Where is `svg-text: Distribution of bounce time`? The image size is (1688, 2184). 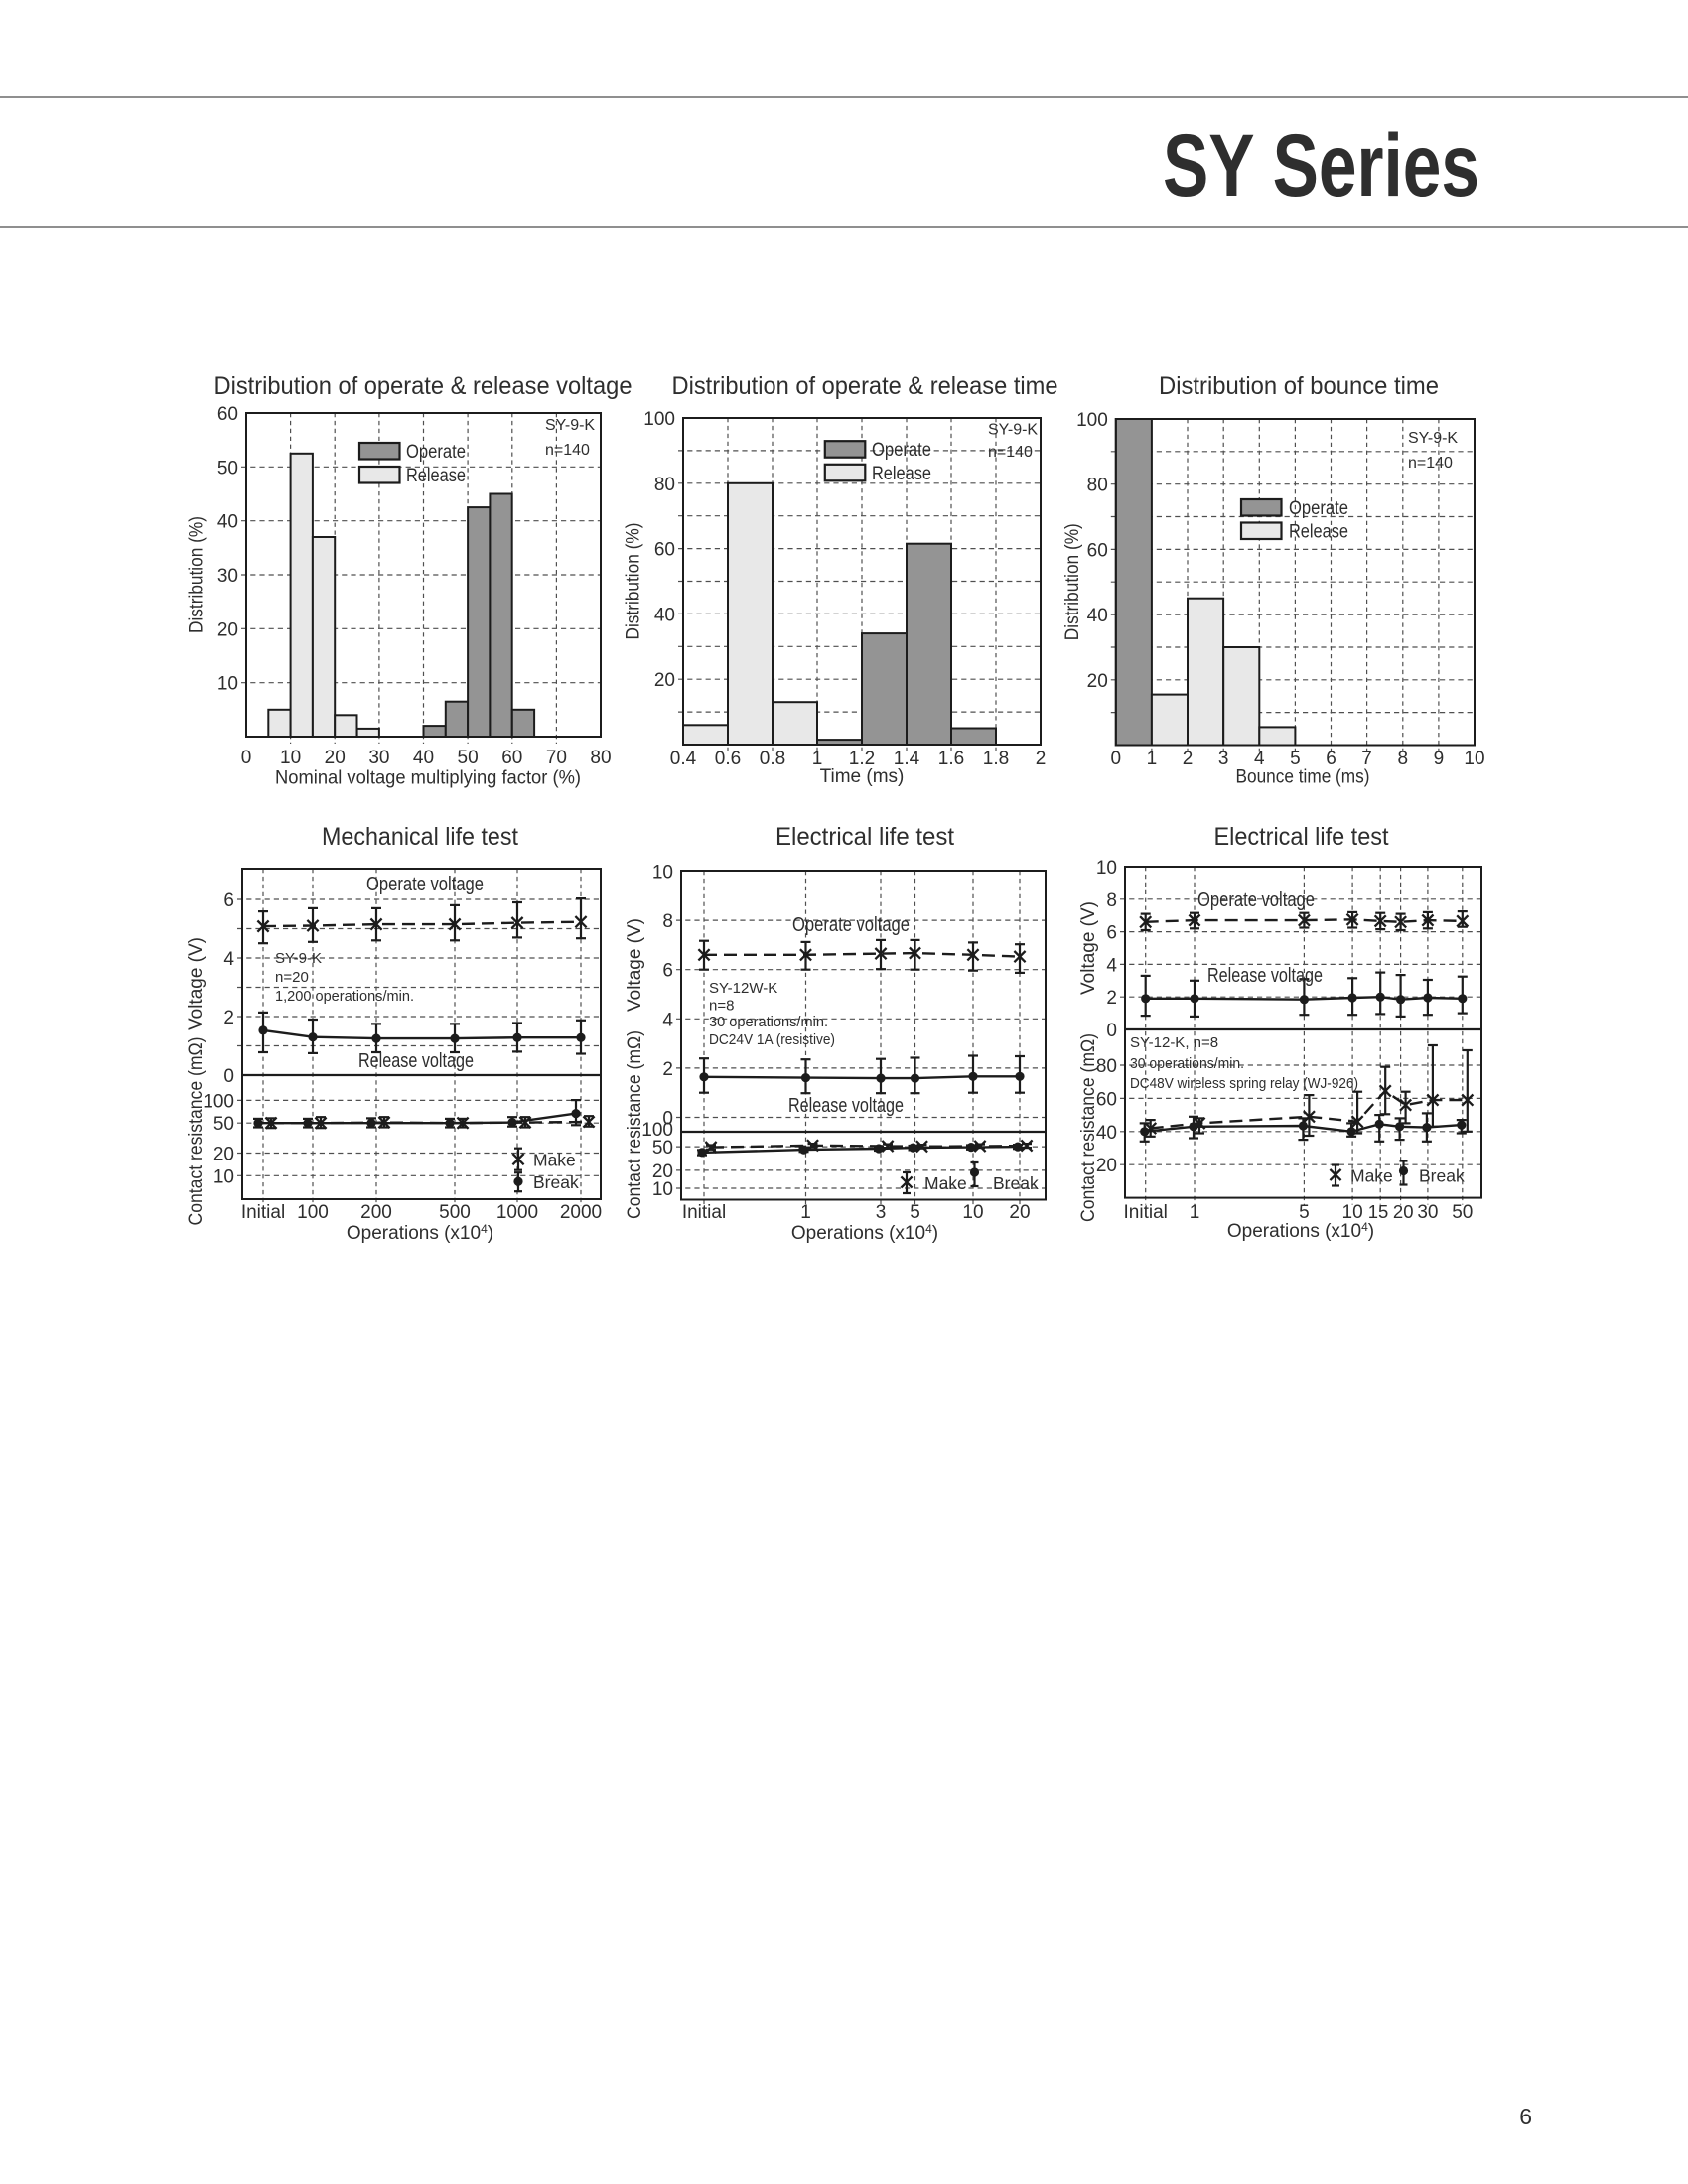 svg-text: Distribution of bounce time is located at coordinates (1299, 386).